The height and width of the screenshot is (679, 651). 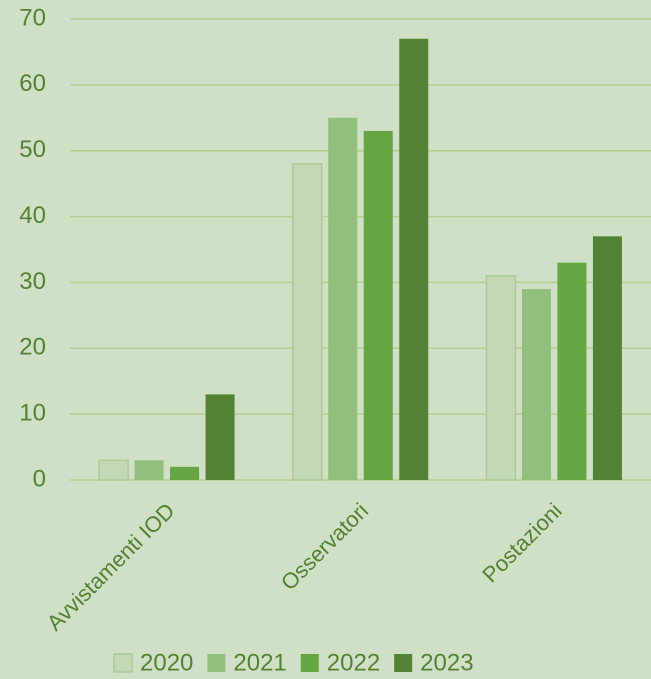 I want to click on y-tick-label: 70, so click(x=32, y=17).